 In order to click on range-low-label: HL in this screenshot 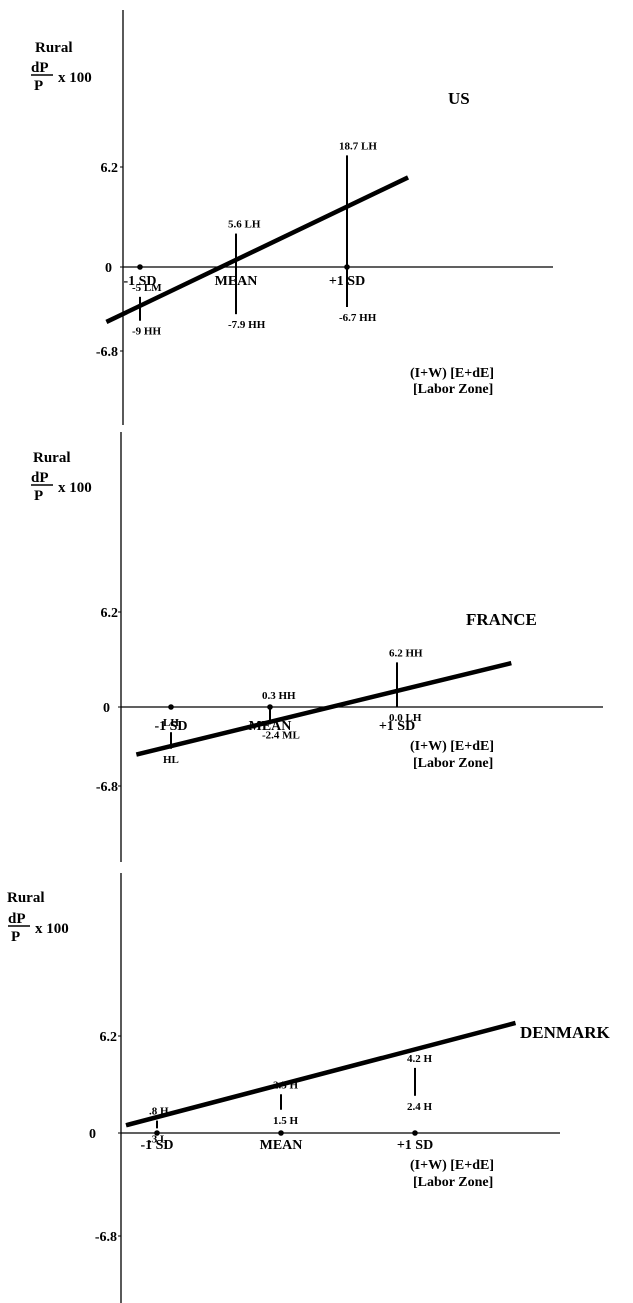, I will do `click(171, 760)`.